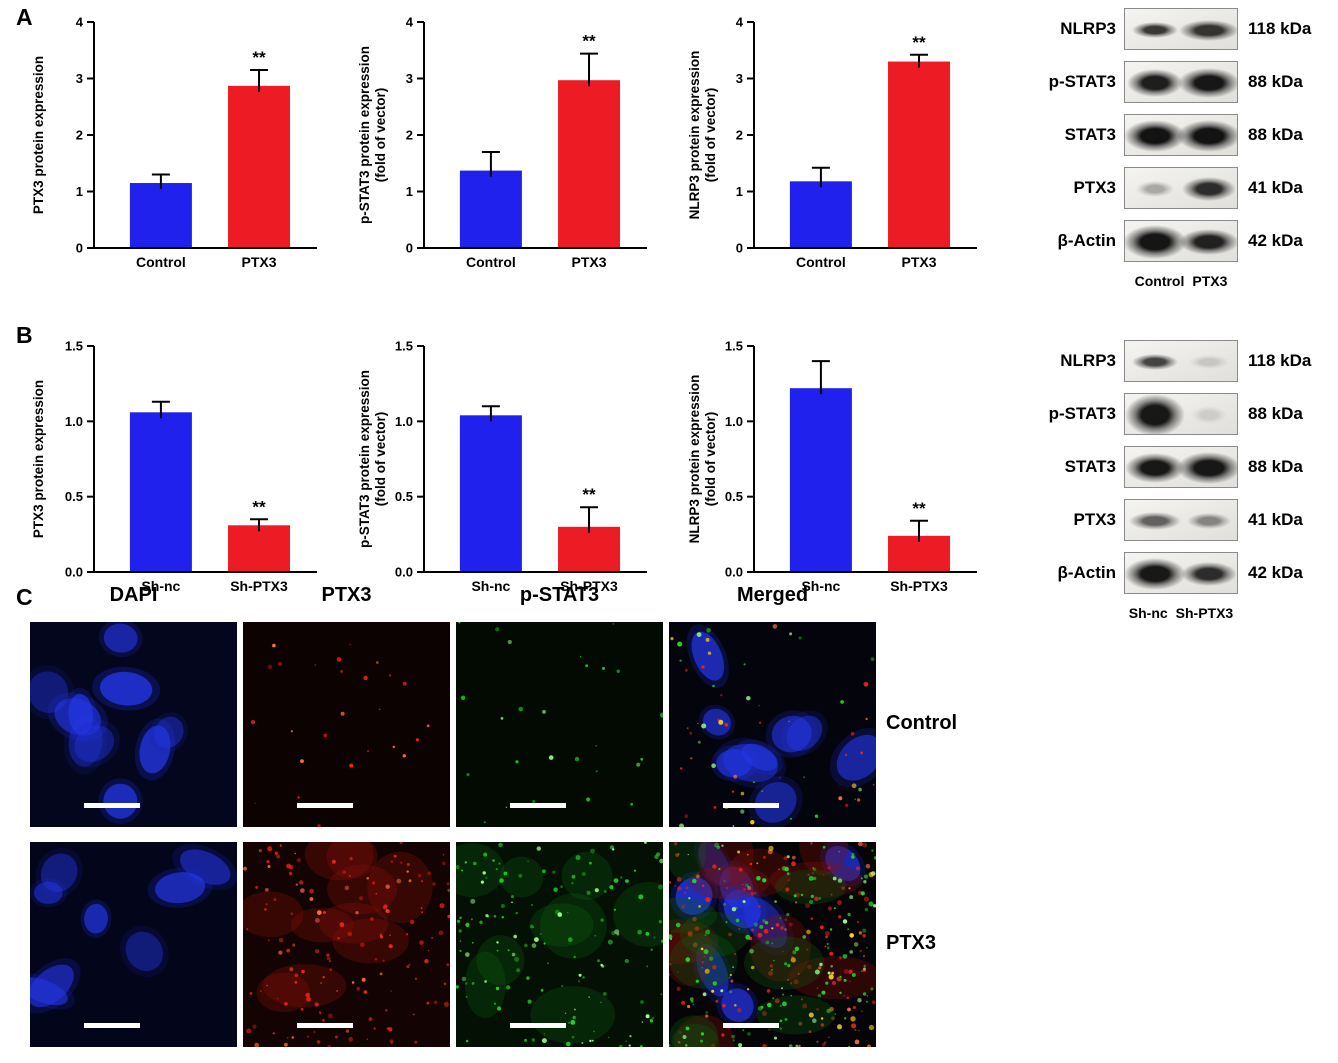 This screenshot has width=1338, height=1063. I want to click on column-header-pstat3: p-STAT3, so click(559, 595).